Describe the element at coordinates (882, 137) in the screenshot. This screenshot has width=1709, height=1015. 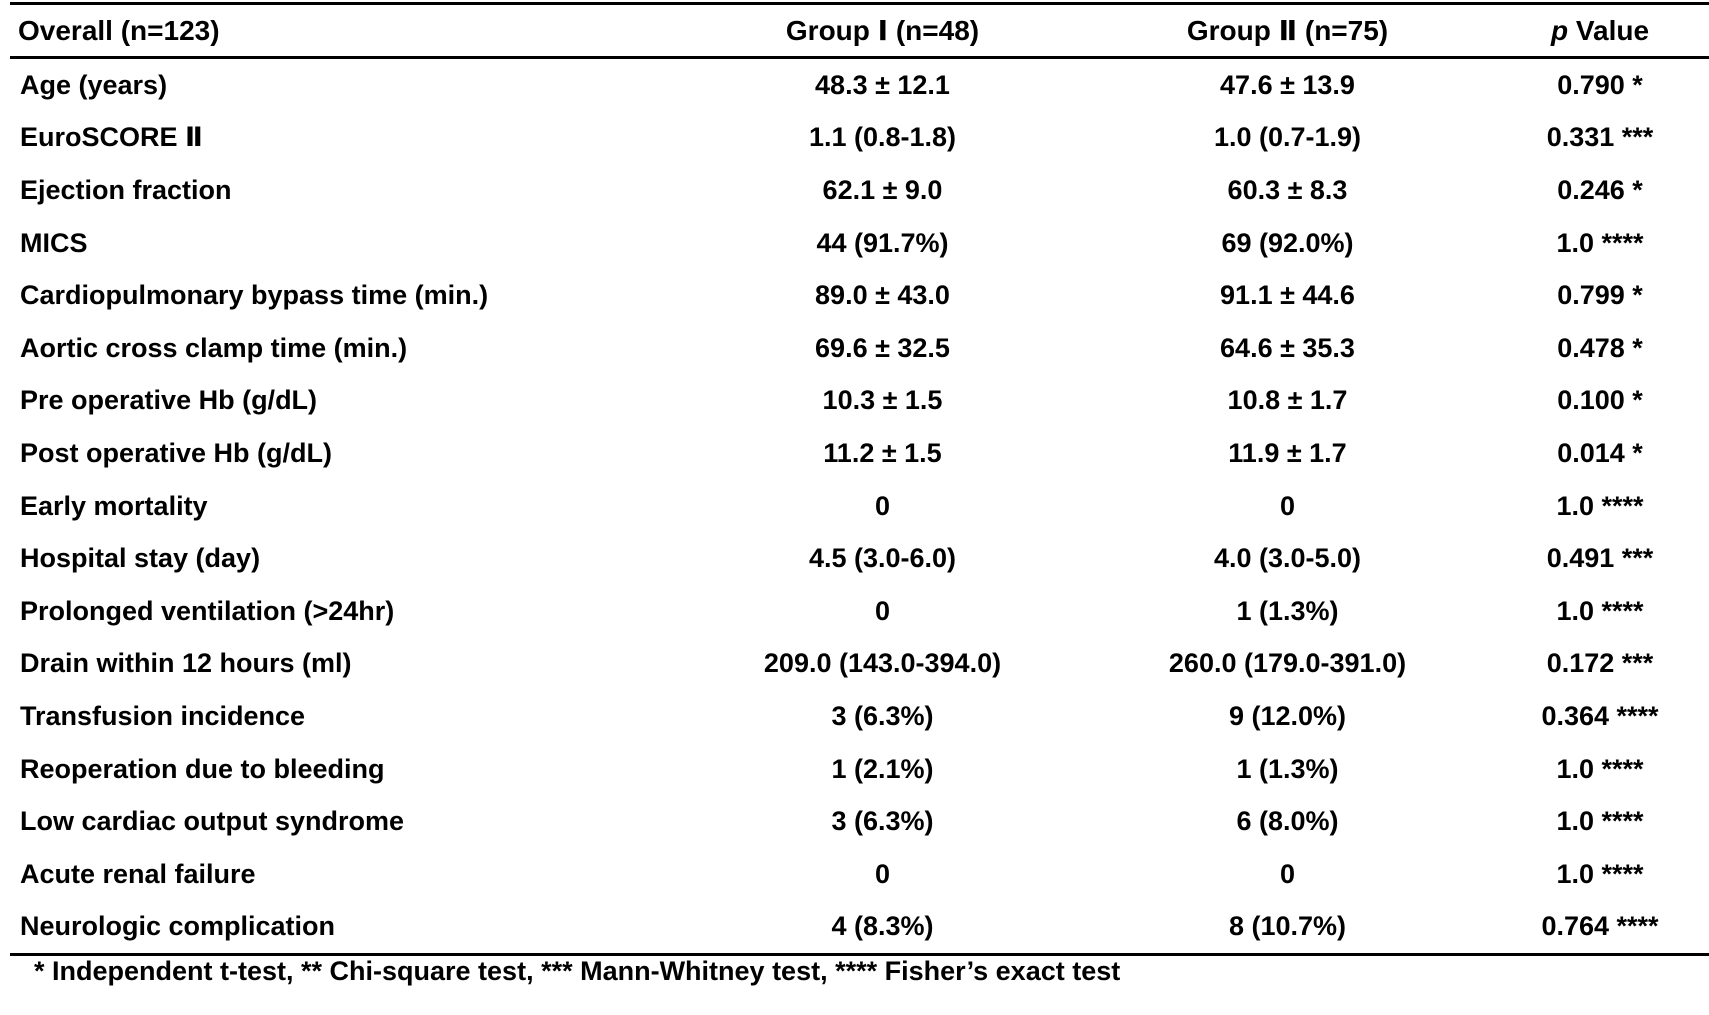
I see `group-1-value: 1.1 (0.8-1.8)` at that location.